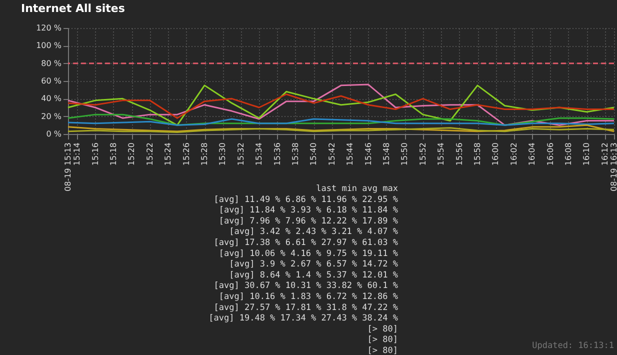 The height and width of the screenshot is (355, 617). Describe the element at coordinates (306, 243) in the screenshot. I see `text: [avg] 17.38 % 6.61 % 27.97 % 61.03 %` at that location.